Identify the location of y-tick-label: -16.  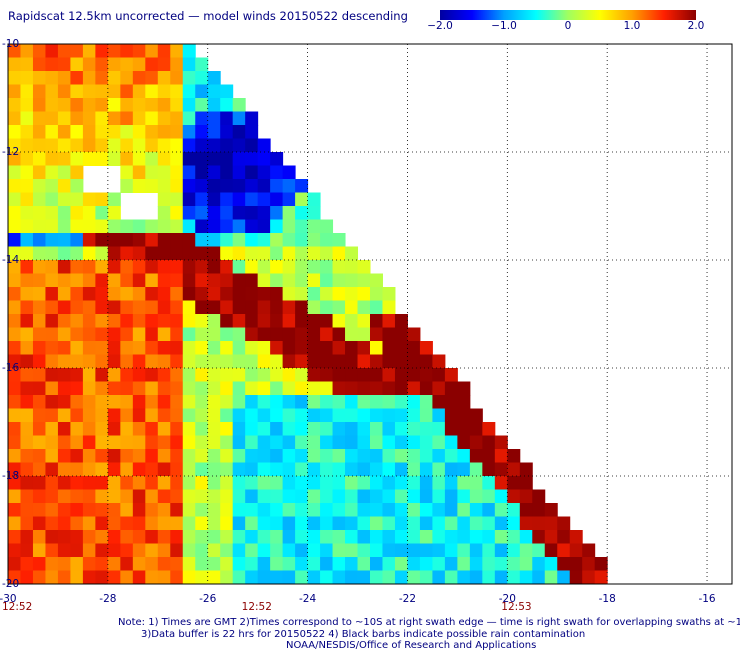
(11, 368).